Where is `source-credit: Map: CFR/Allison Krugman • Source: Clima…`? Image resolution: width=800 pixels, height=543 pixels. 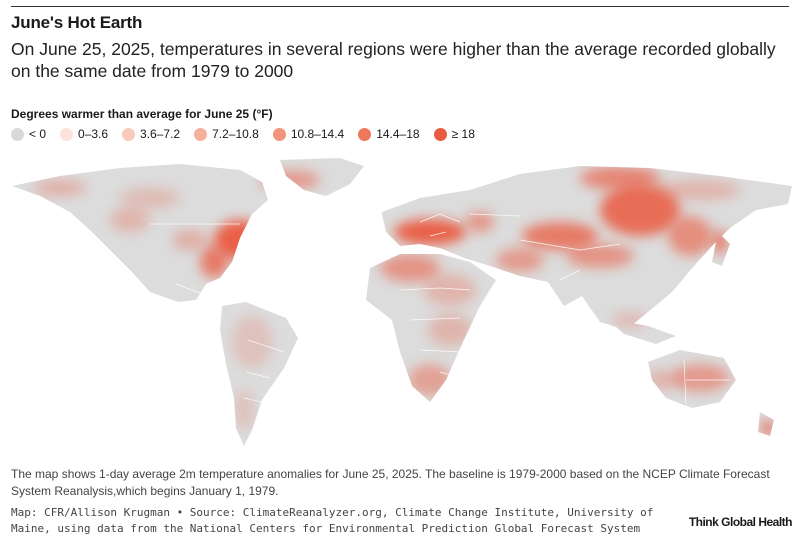 source-credit: Map: CFR/Allison Krugman • Source: Clima… is located at coordinates (332, 520).